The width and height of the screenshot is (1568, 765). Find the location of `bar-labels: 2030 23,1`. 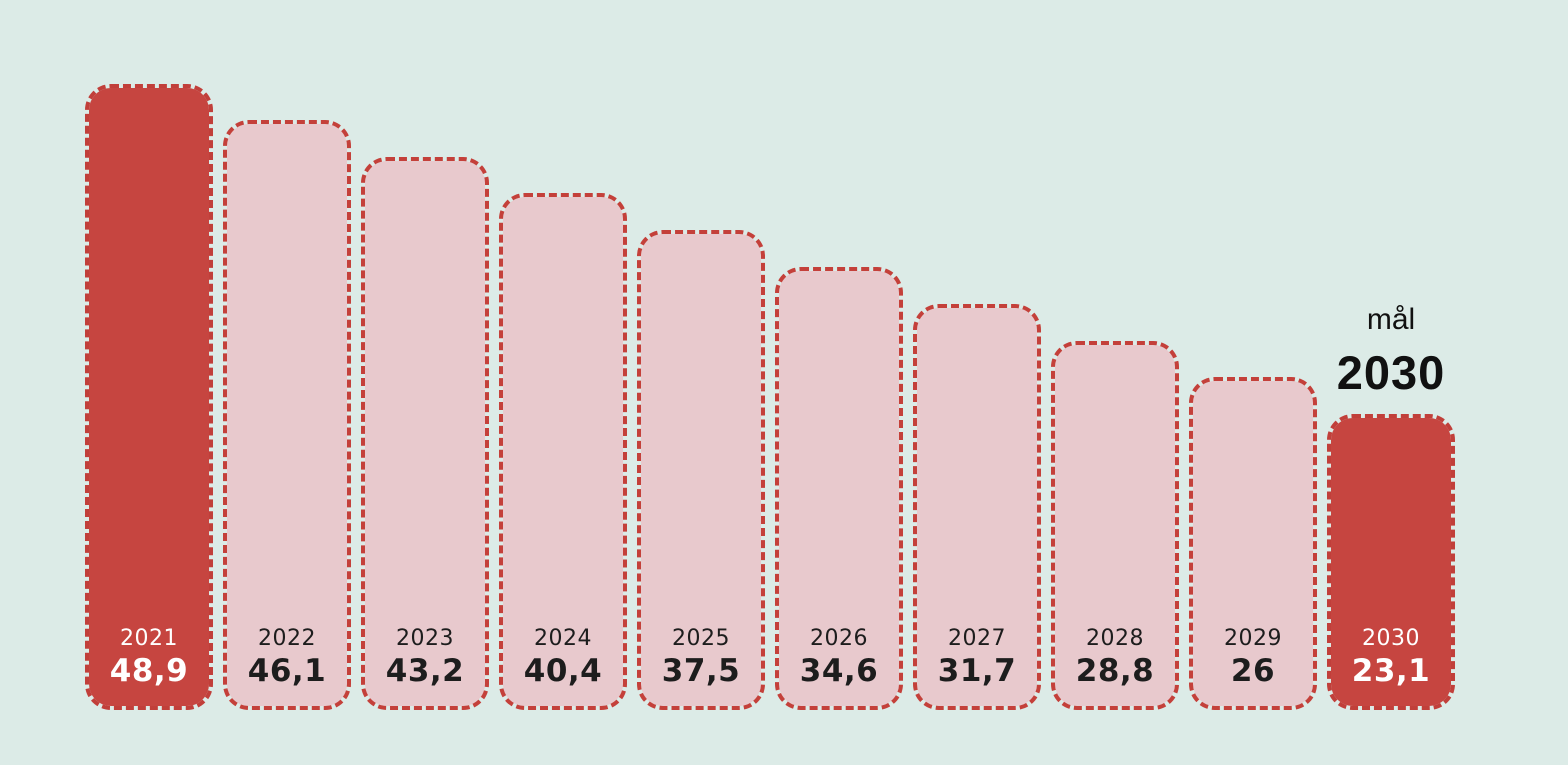

bar-labels: 2030 23,1 is located at coordinates (1391, 658).